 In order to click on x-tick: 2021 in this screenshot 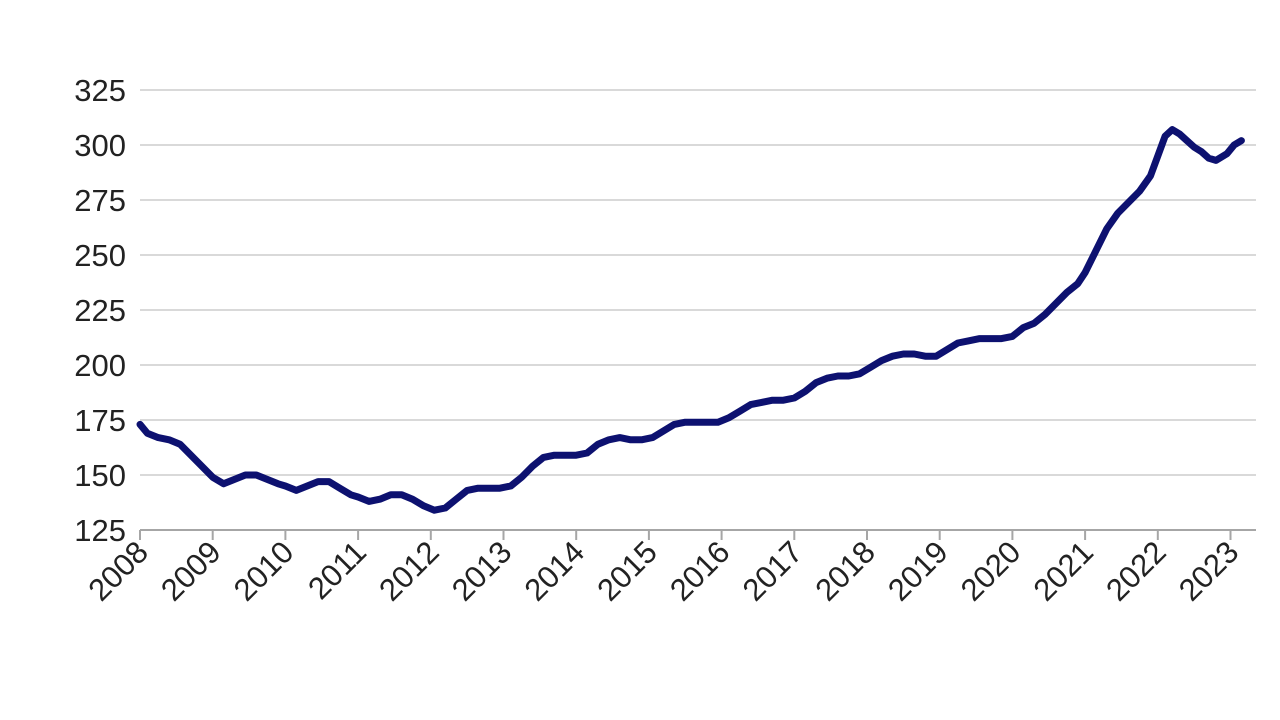, I will do `click(1064, 571)`.